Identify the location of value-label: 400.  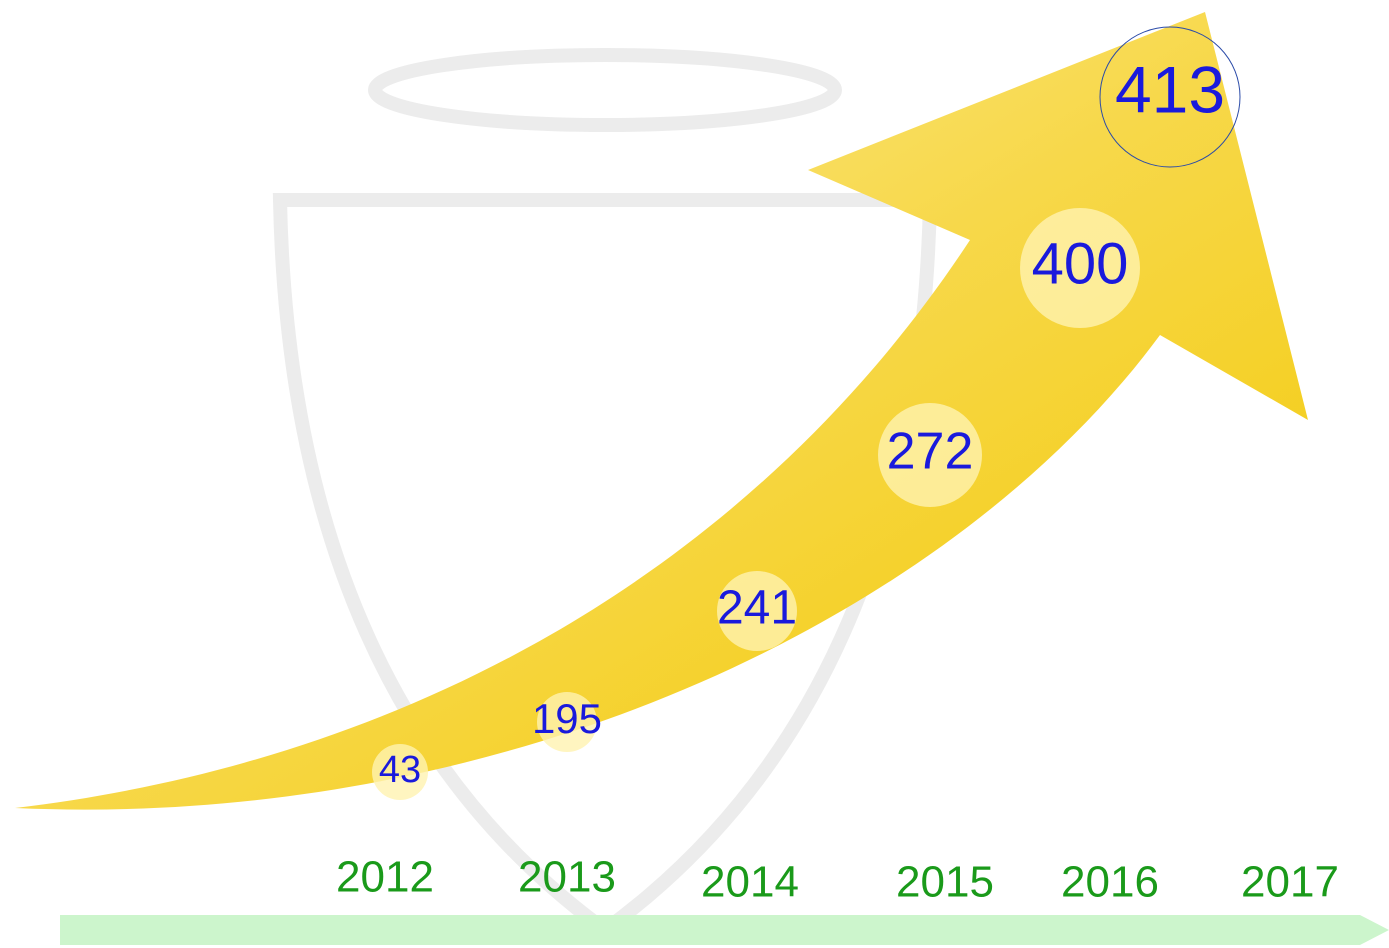
(1080, 263).